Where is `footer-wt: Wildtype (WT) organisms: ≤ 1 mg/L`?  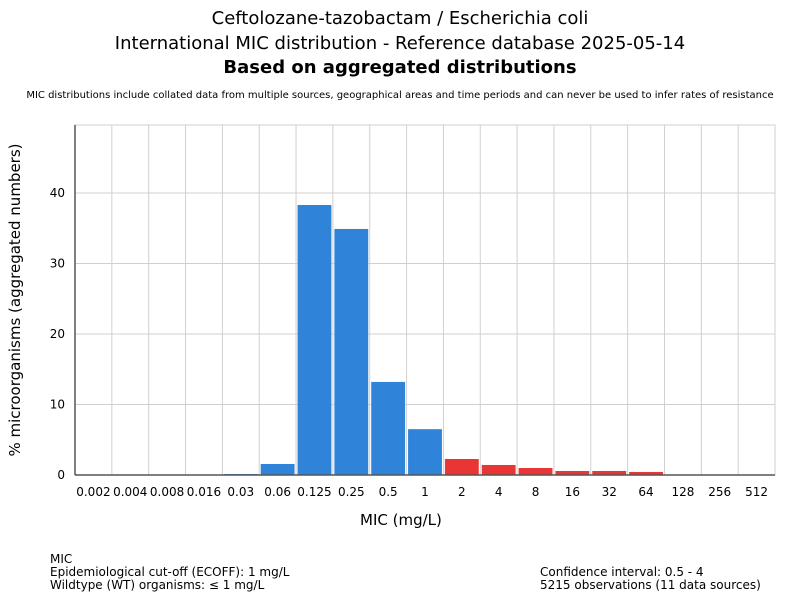
footer-wt: Wildtype (WT) organisms: ≤ 1 mg/L is located at coordinates (157, 585).